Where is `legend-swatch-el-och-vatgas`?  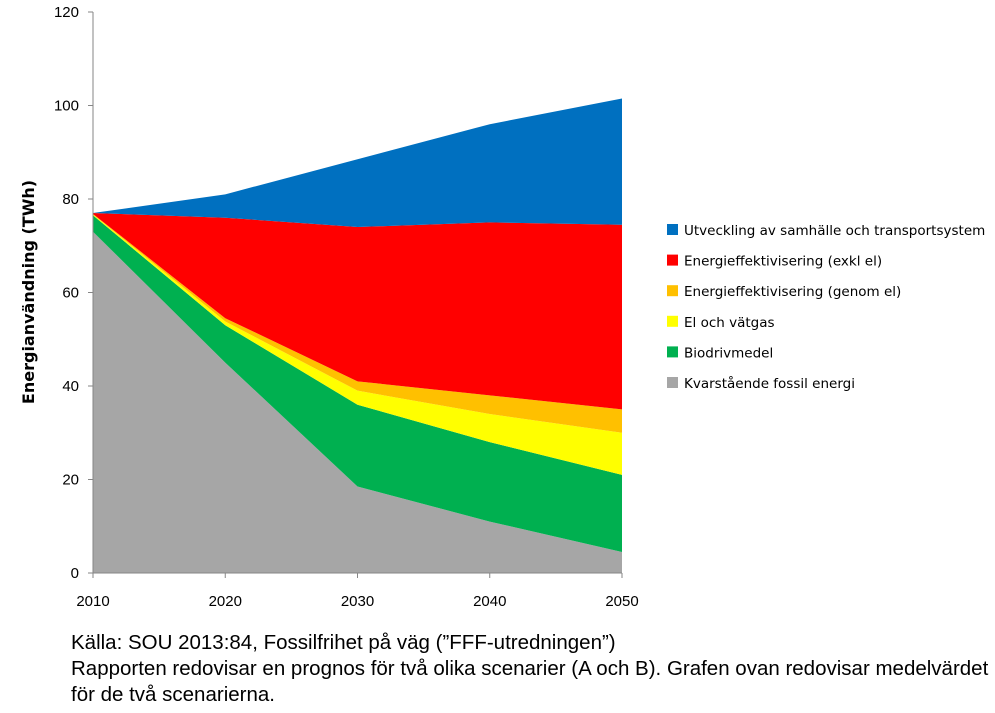 legend-swatch-el-och-vatgas is located at coordinates (672, 321).